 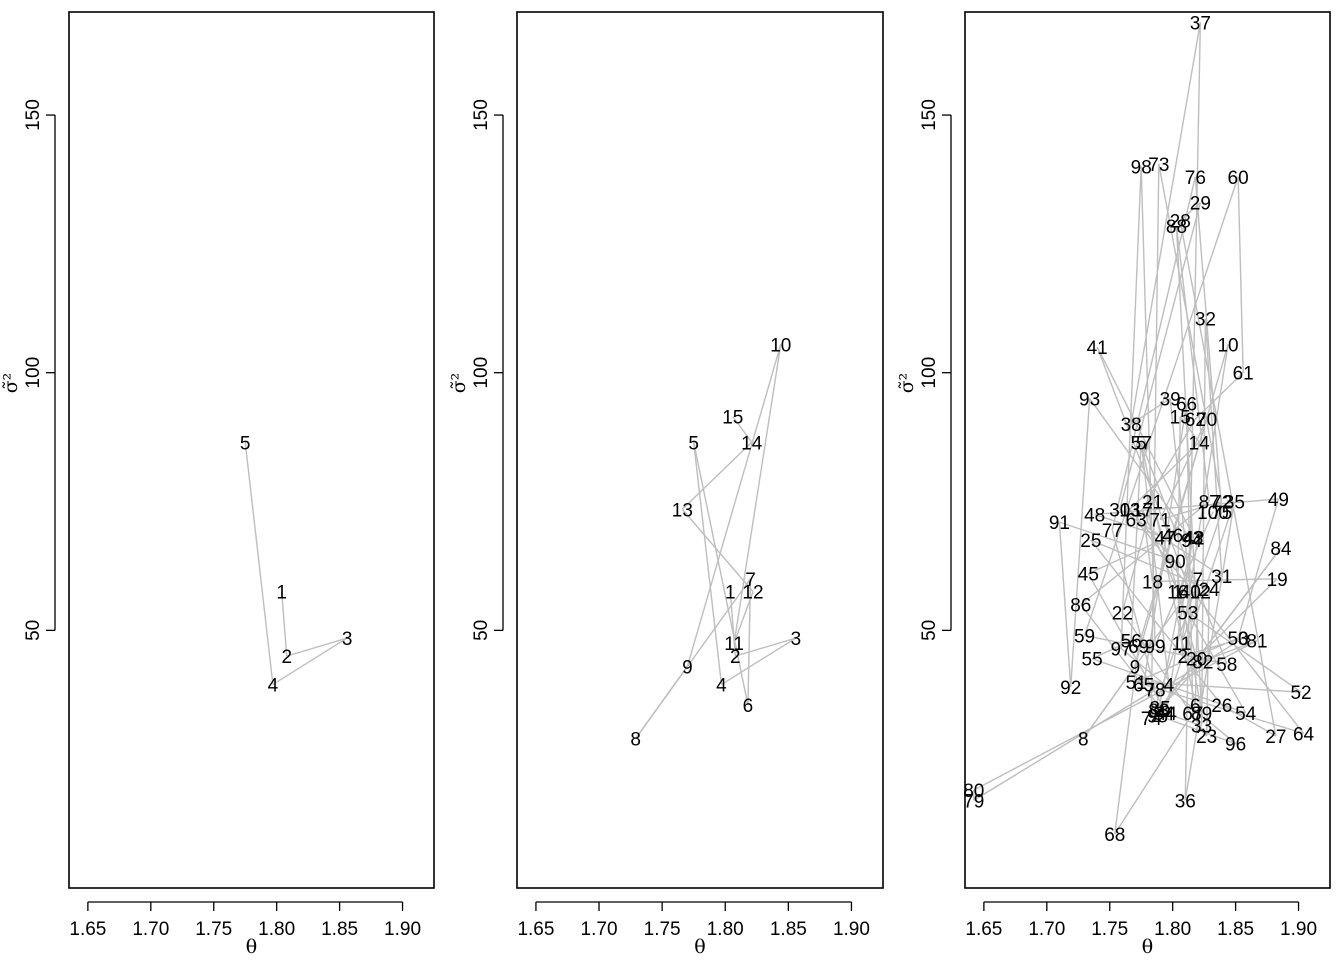 I want to click on point-label: 97, so click(x=1120, y=649).